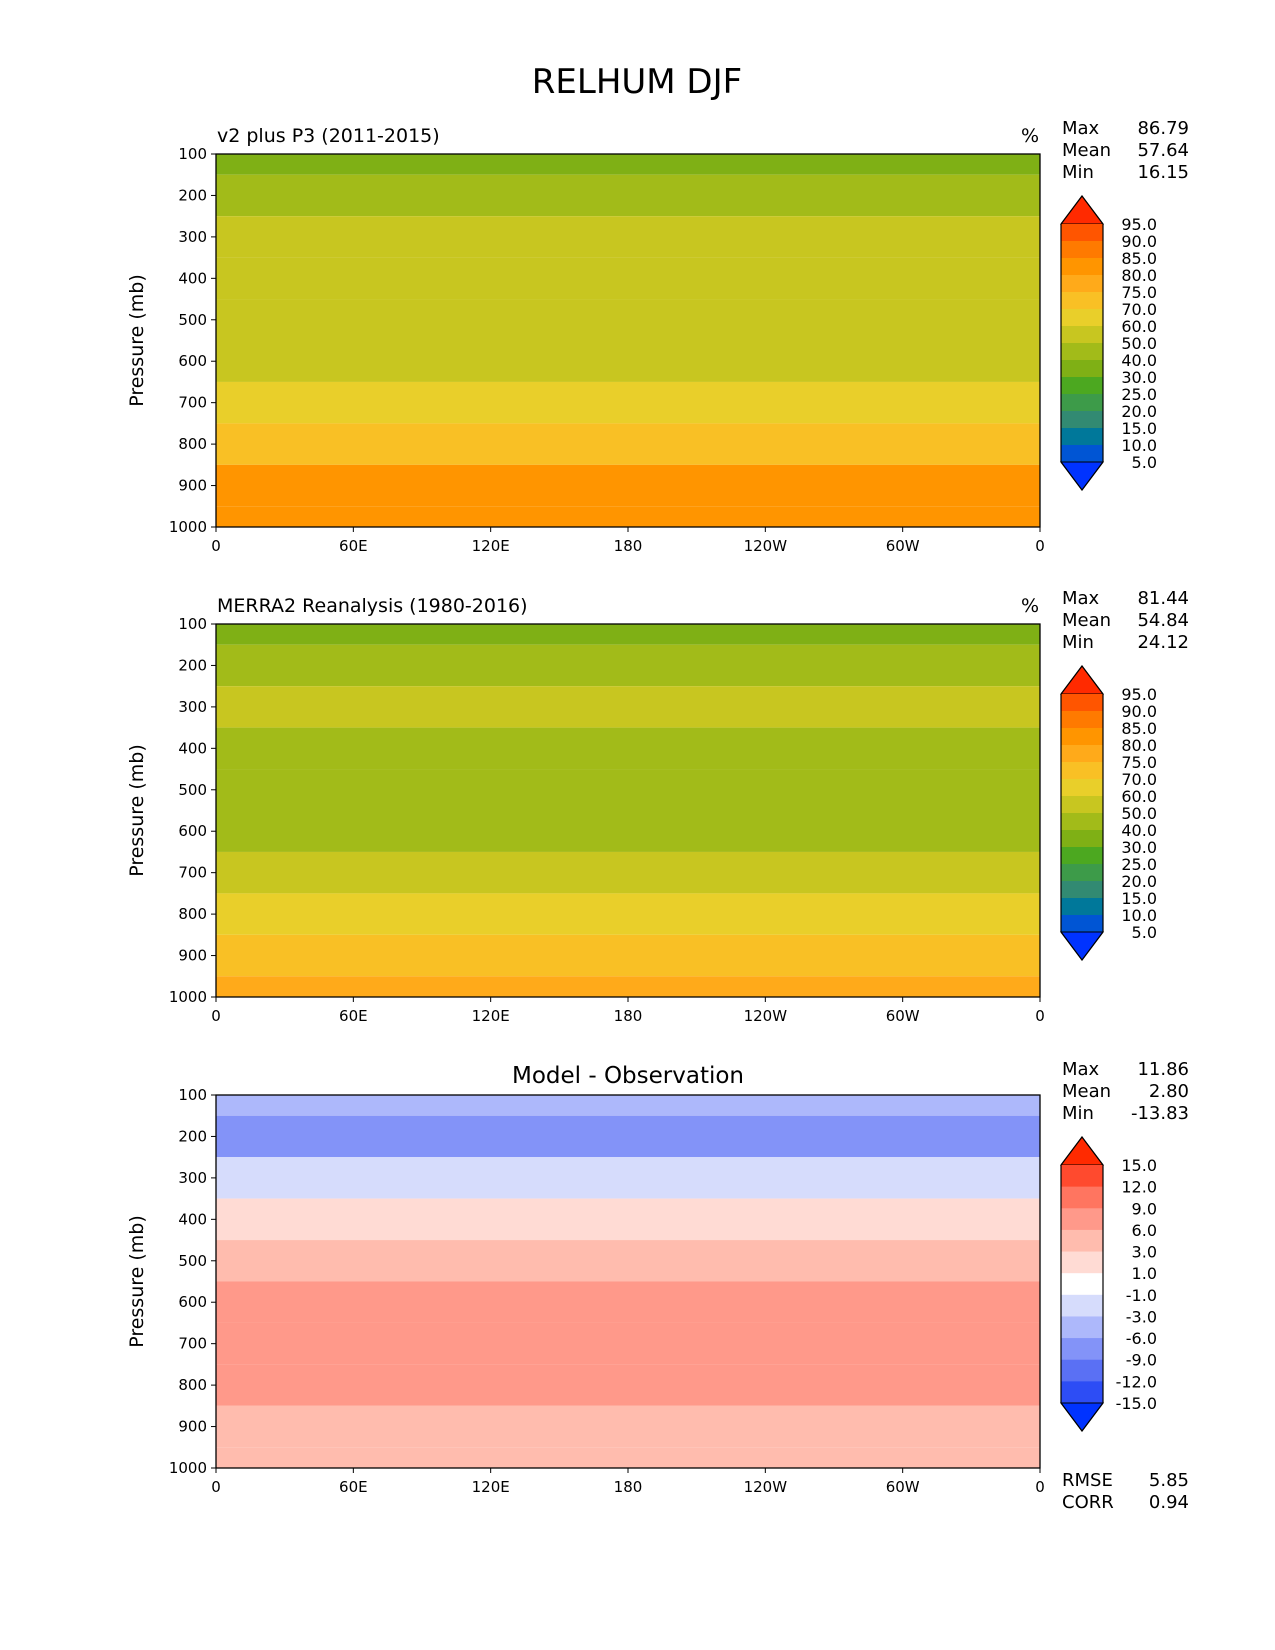  Describe the element at coordinates (1136, 1381) in the screenshot. I see `colorbar-tick-label: -12.0` at that location.